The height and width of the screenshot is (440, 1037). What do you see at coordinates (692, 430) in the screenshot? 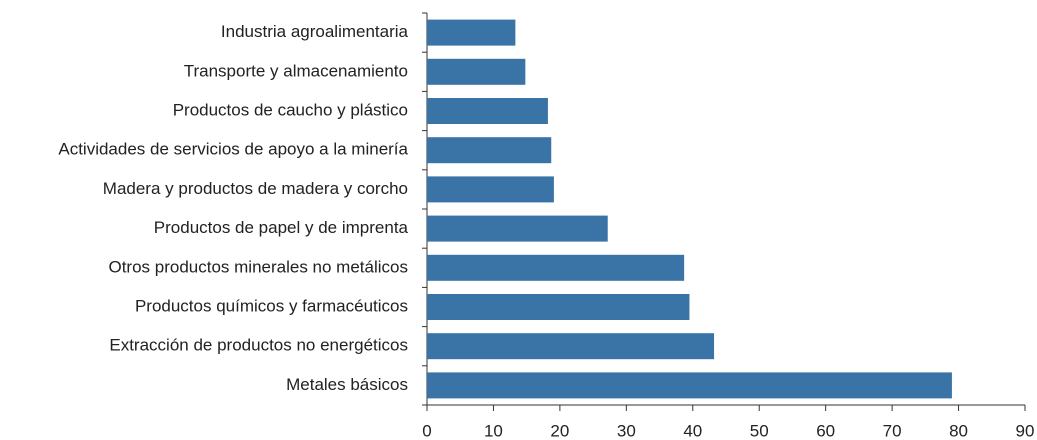
I see `x-tick-label: 40` at bounding box center [692, 430].